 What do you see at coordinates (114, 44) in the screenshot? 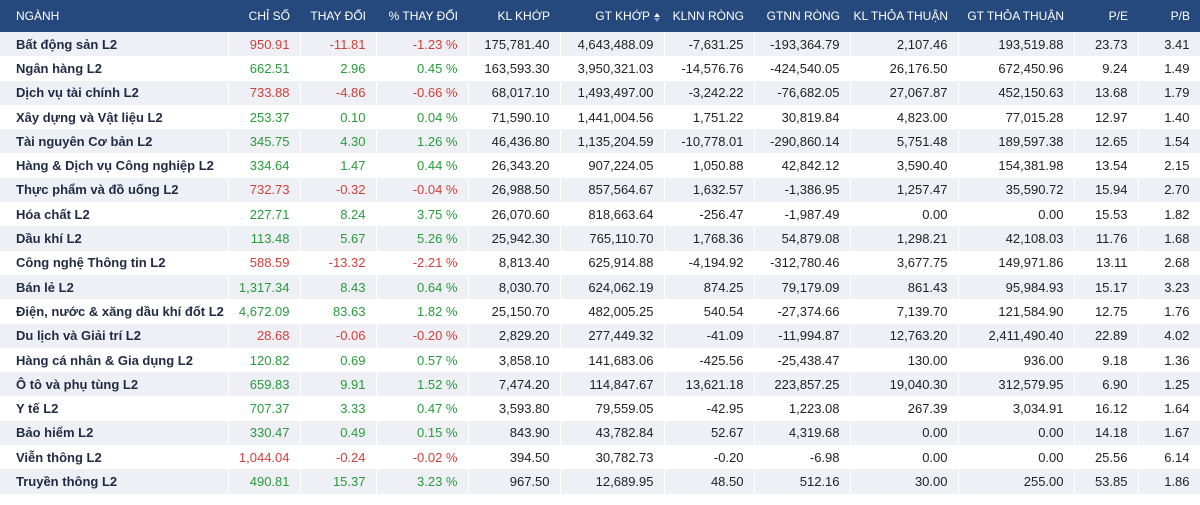
I see `sector-name: Bất động sản L2` at bounding box center [114, 44].